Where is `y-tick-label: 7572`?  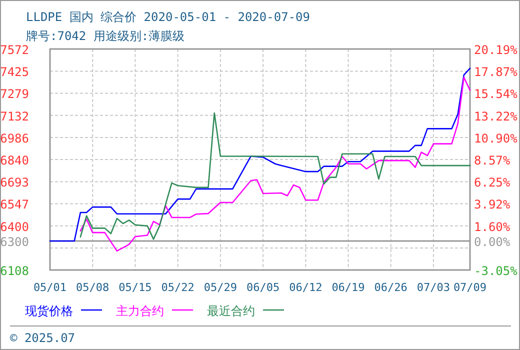
y-tick-label: 7572 is located at coordinates (14, 50).